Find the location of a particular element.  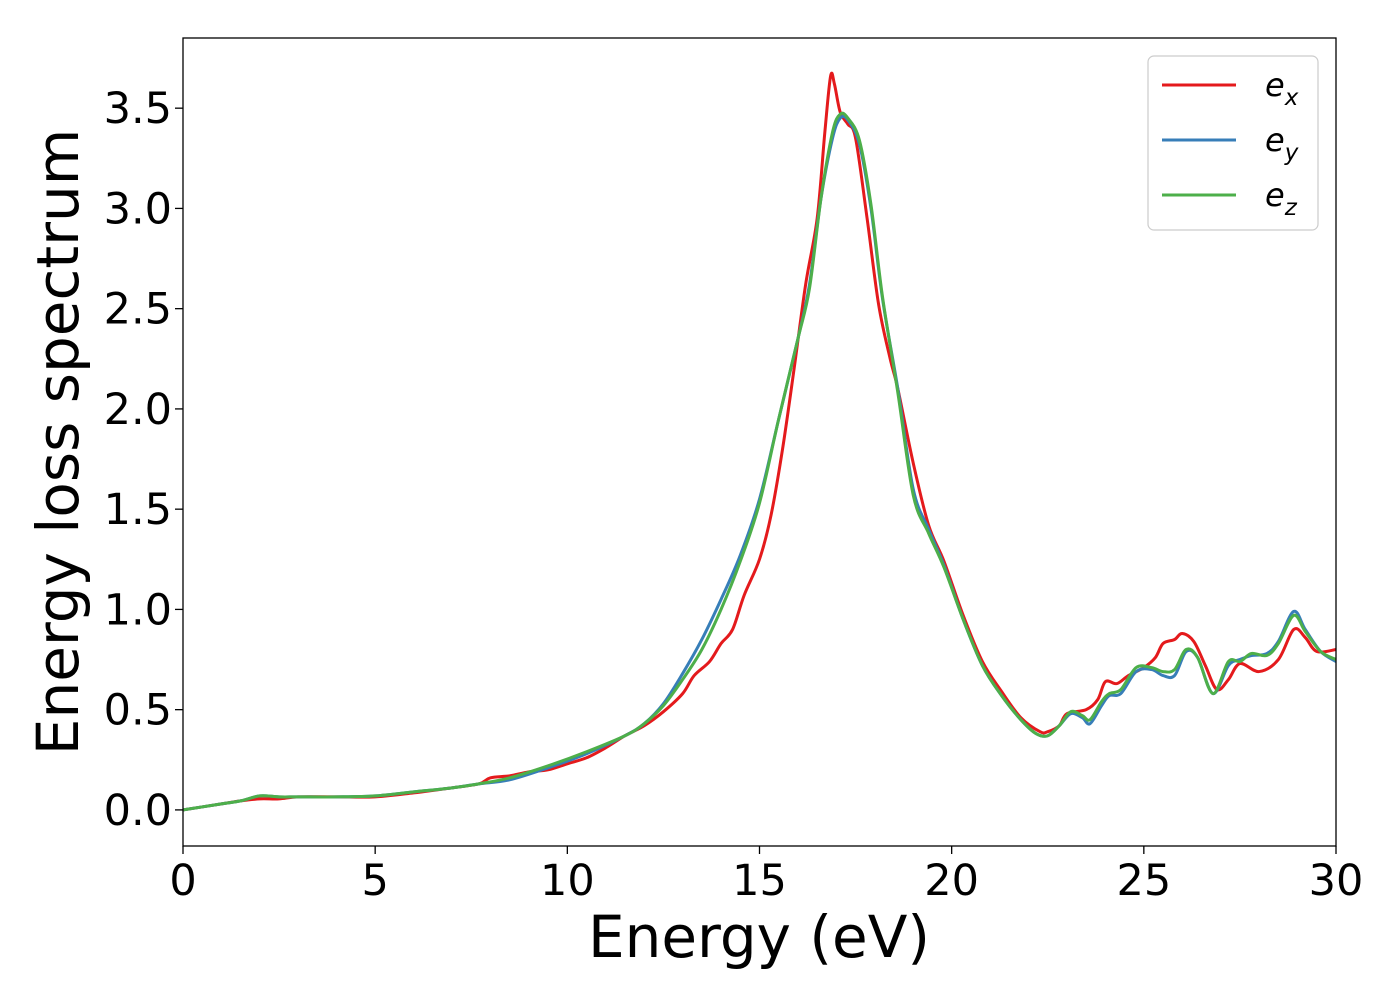

legend: ex ey ez is located at coordinates (1233, 143).